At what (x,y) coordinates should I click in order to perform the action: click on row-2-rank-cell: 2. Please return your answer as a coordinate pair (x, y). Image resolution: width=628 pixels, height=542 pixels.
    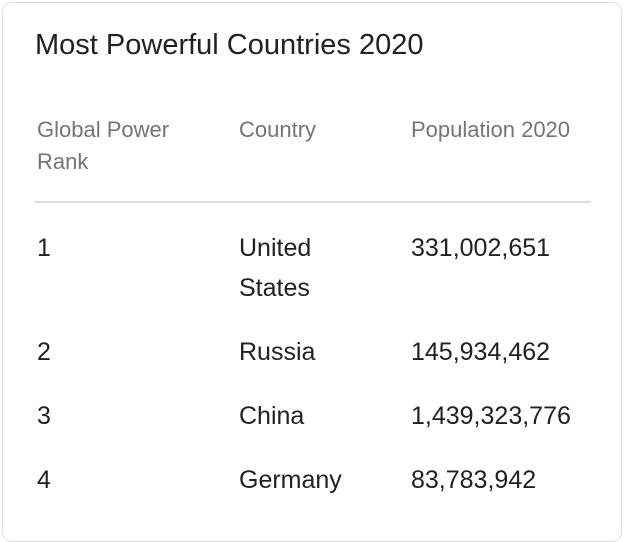
    Looking at the image, I should click on (44, 352).